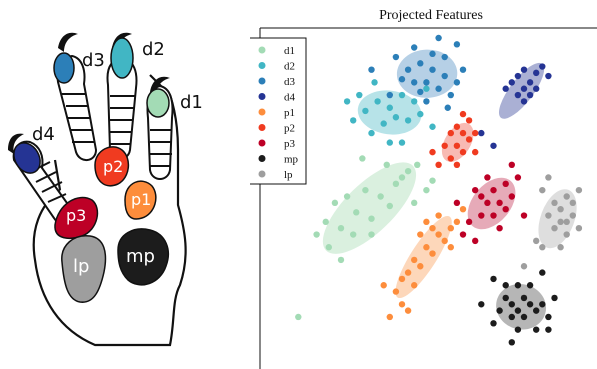 This screenshot has height=369, width=597. I want to click on legend-marker-d2, so click(262, 65).